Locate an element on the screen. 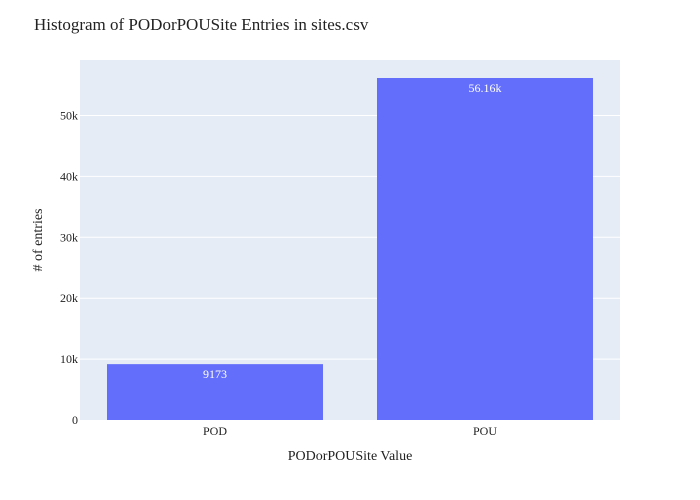 Image resolution: width=700 pixels, height=500 pixels. y-axis-title: # of entries is located at coordinates (38, 240).